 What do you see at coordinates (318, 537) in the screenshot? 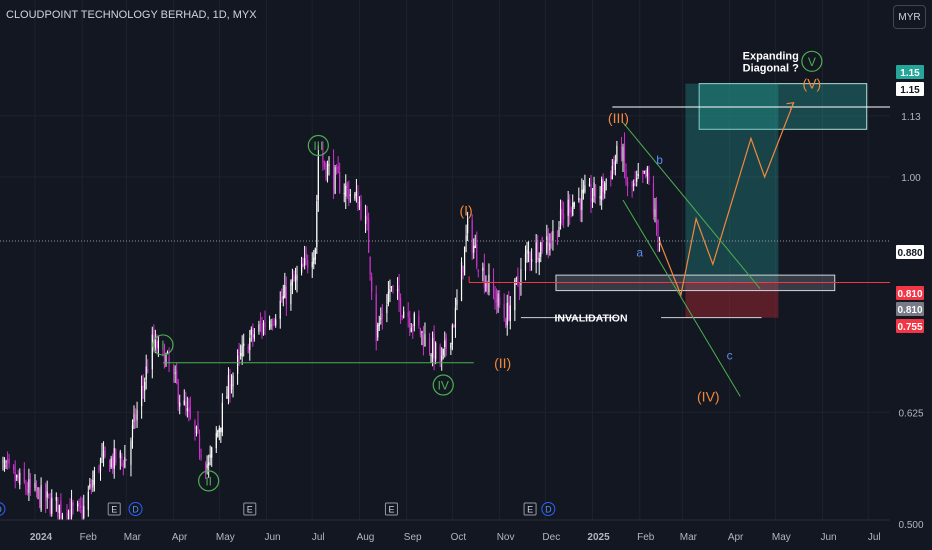
I see `time-label: Jul` at bounding box center [318, 537].